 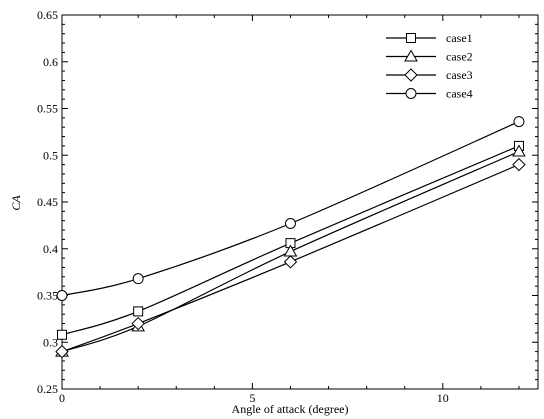 I want to click on y-tick-label: 0.65, so click(x=47, y=15).